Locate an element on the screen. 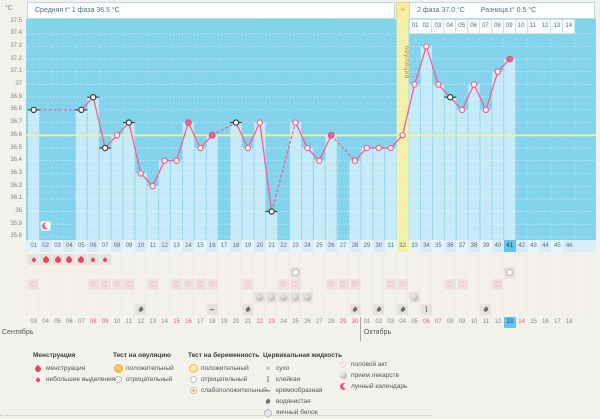 This screenshot has width=600, height=419. date-cell: 05 is located at coordinates (57, 322).